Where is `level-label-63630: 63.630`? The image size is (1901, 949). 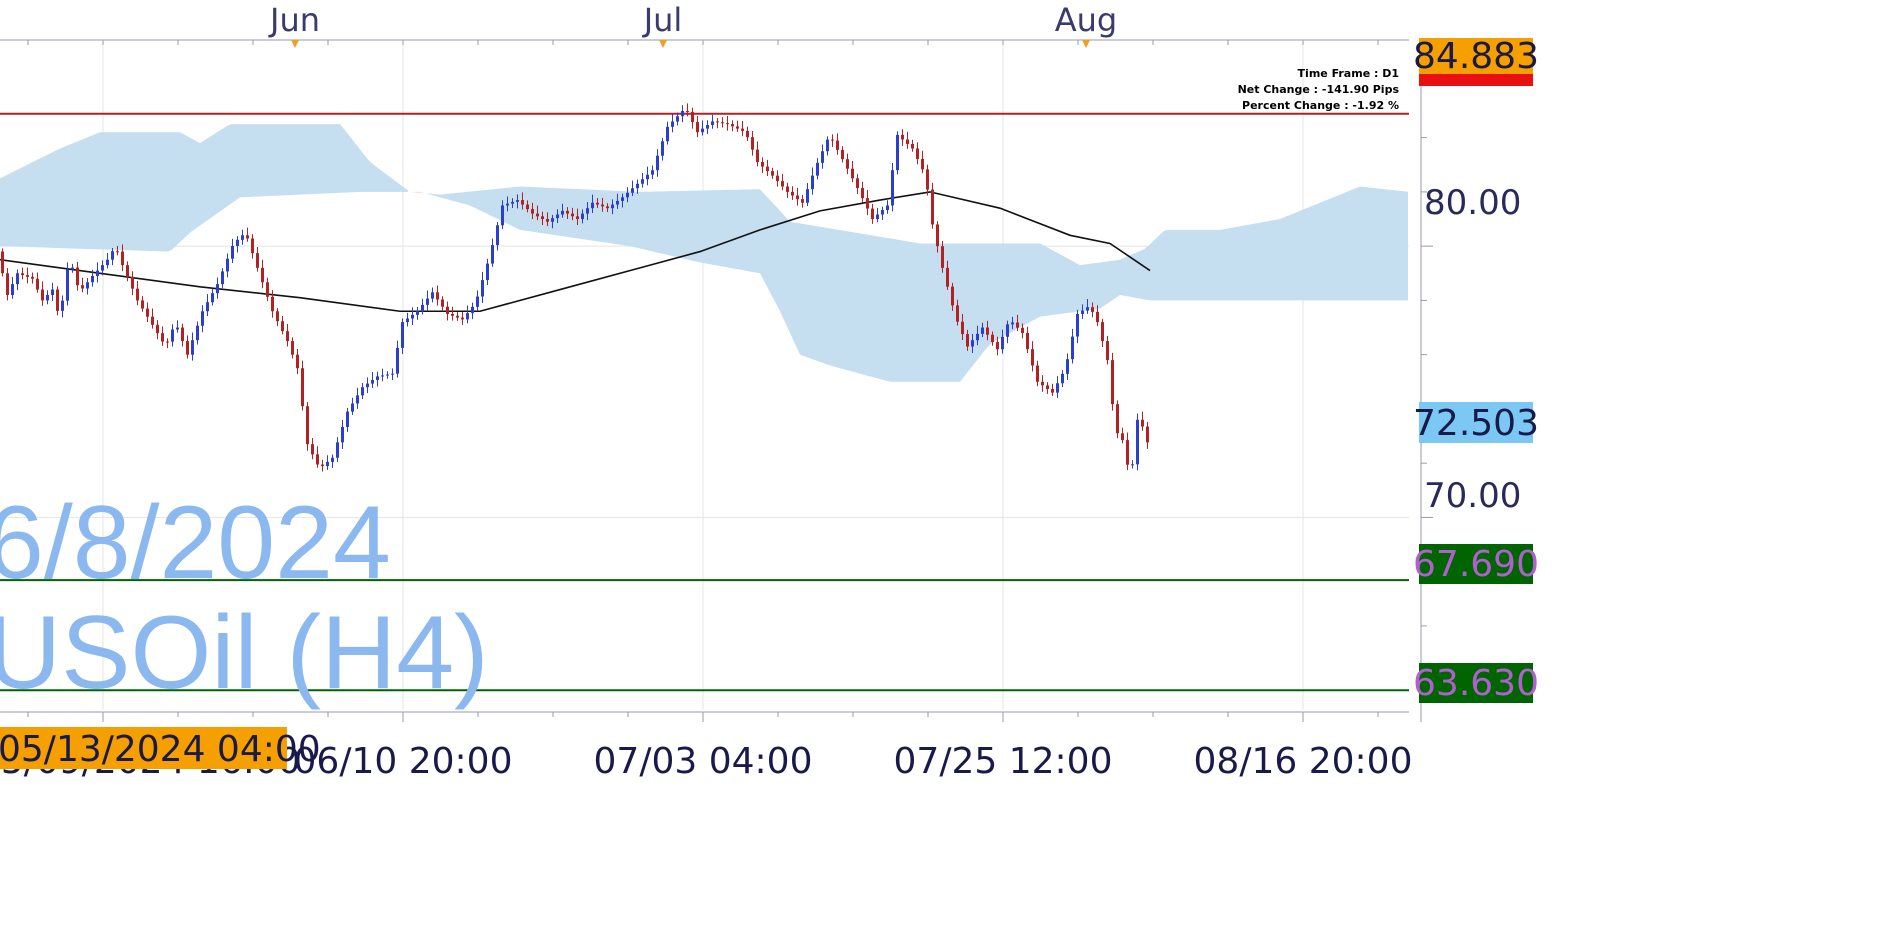 level-label-63630: 63.630 is located at coordinates (1476, 683).